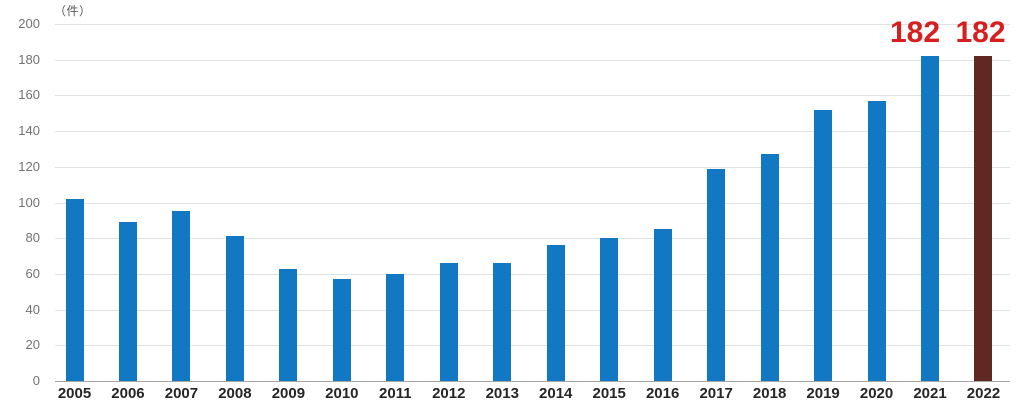 The image size is (1021, 410). What do you see at coordinates (930, 218) in the screenshot?
I see `bar-2021` at bounding box center [930, 218].